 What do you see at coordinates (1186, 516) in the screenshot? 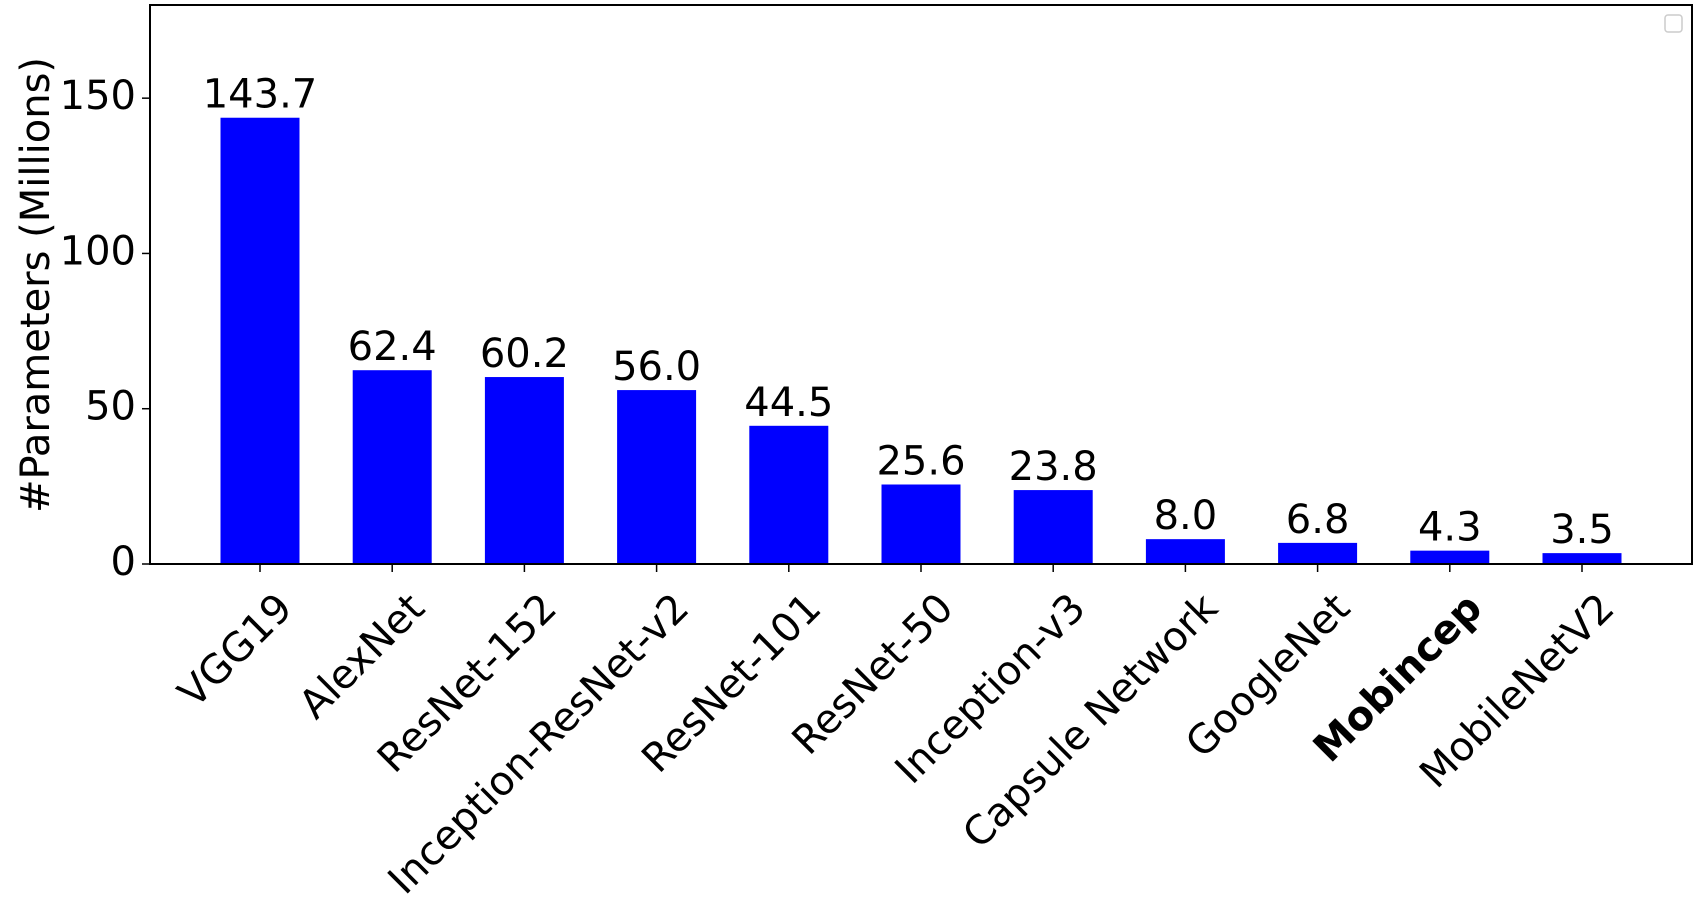
I see `bar-value-label: 8.0` at bounding box center [1186, 516].